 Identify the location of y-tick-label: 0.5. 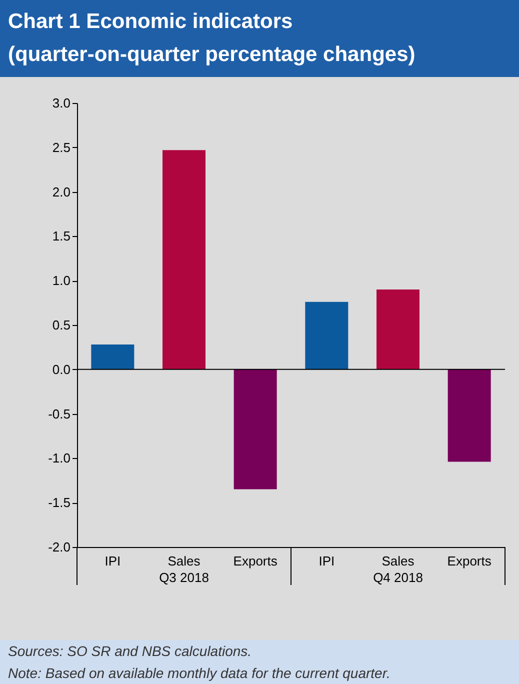
(61, 325).